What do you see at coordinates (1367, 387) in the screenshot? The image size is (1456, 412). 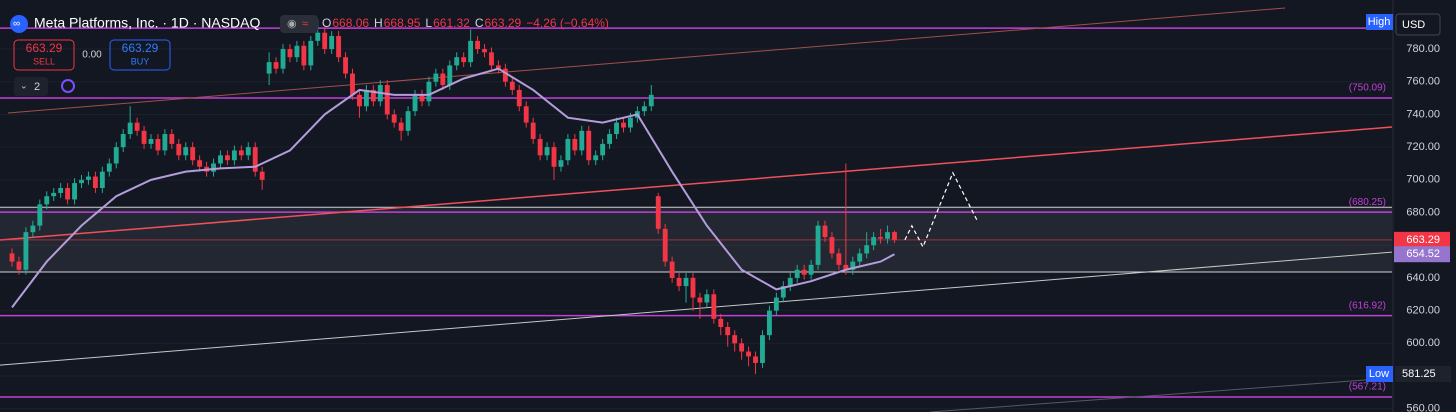 I see `level-label: (567.21)` at bounding box center [1367, 387].